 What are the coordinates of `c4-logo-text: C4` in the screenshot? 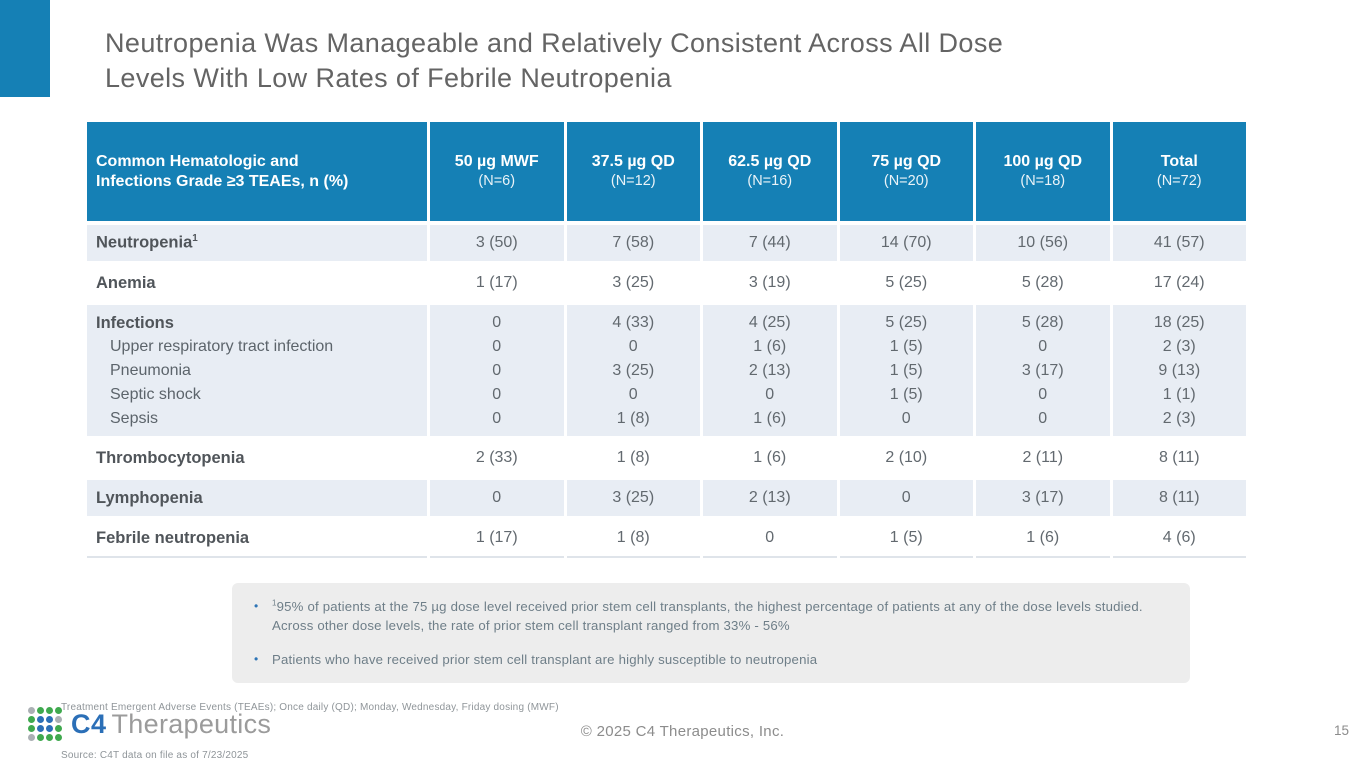 It's located at (89, 723).